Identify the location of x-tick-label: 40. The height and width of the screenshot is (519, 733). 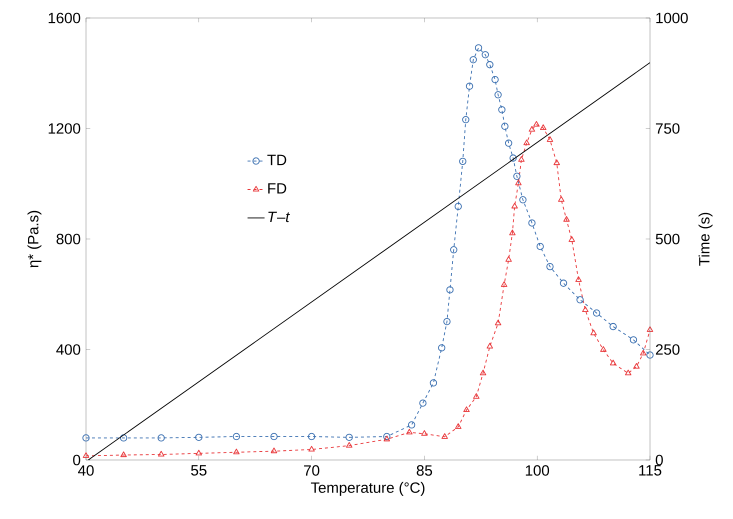
(86, 470).